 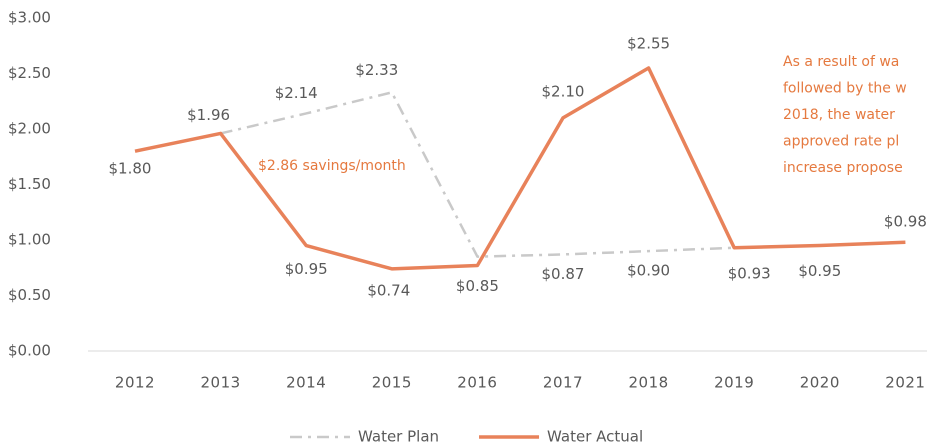 I want to click on data-label: $0.93, so click(x=749, y=273).